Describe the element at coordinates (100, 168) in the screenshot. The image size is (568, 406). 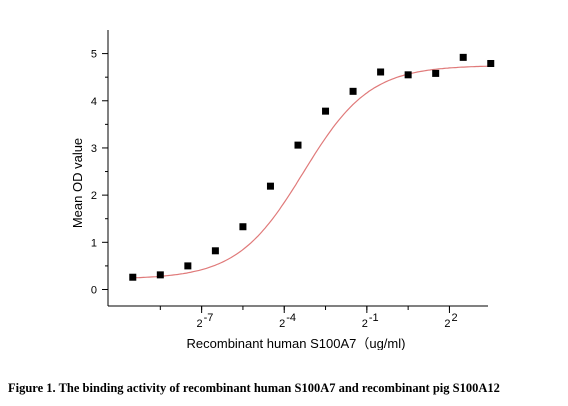
I see `y-axis: 0 1 2 3 4 5` at that location.